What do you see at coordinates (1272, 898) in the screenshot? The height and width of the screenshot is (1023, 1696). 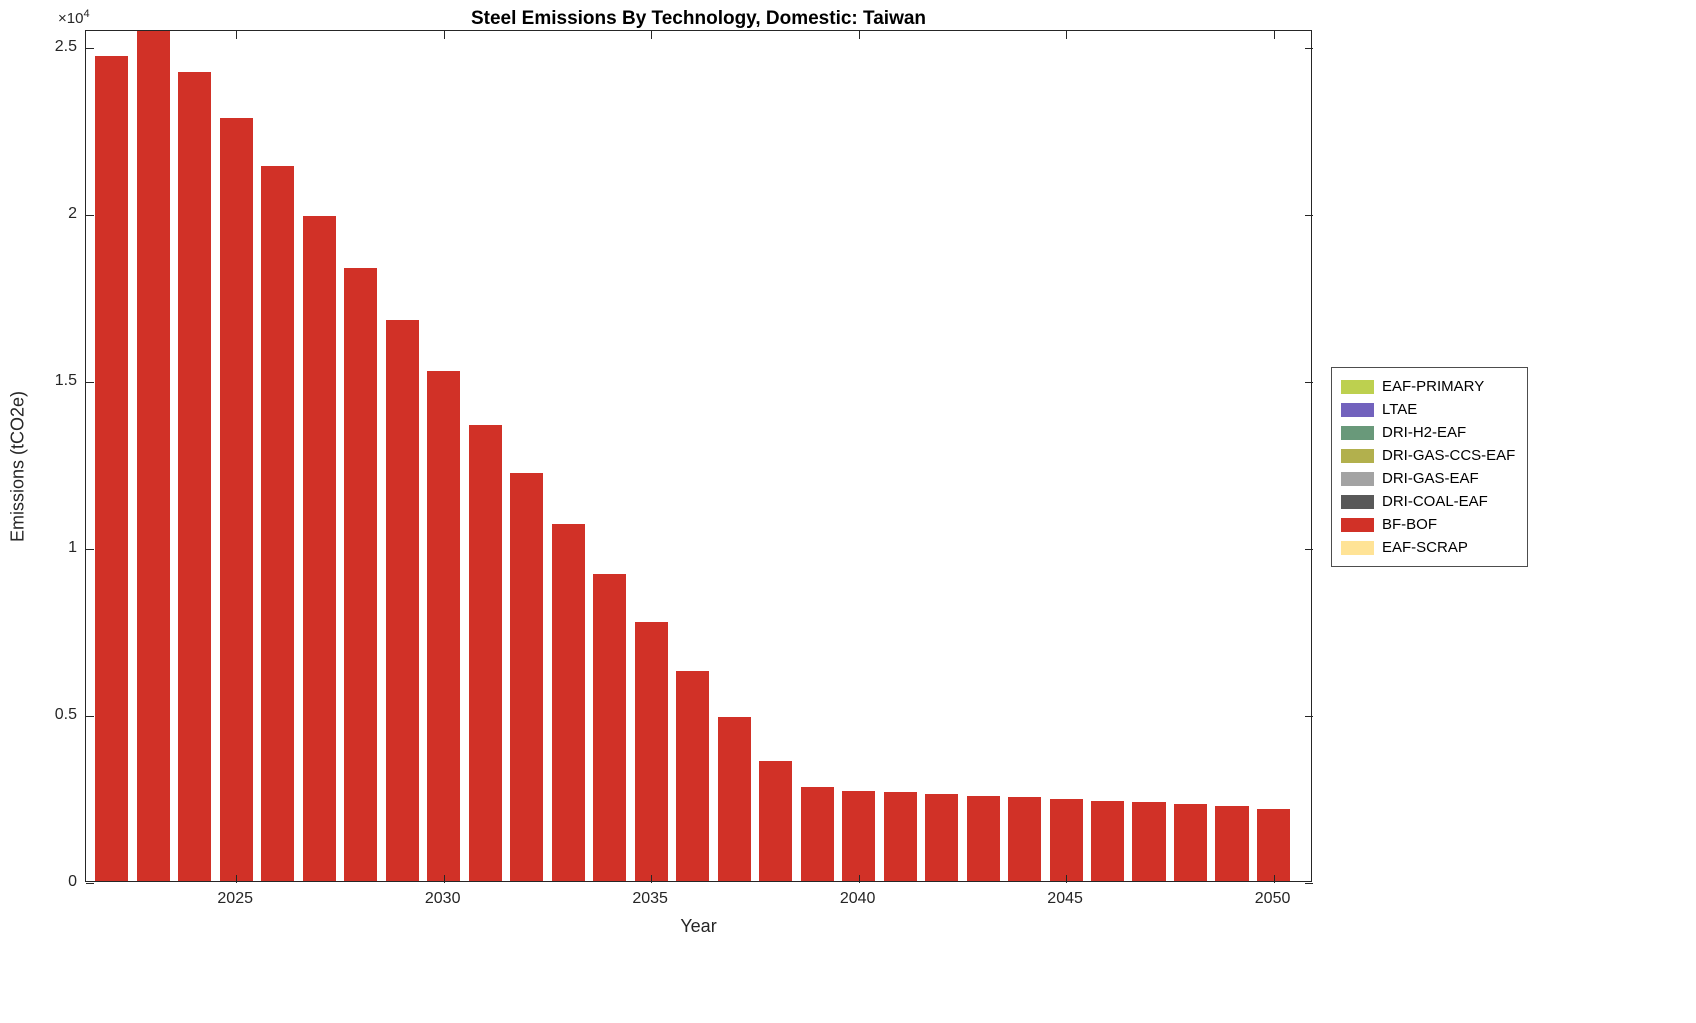 I see `x-tick-label: 2050` at bounding box center [1272, 898].